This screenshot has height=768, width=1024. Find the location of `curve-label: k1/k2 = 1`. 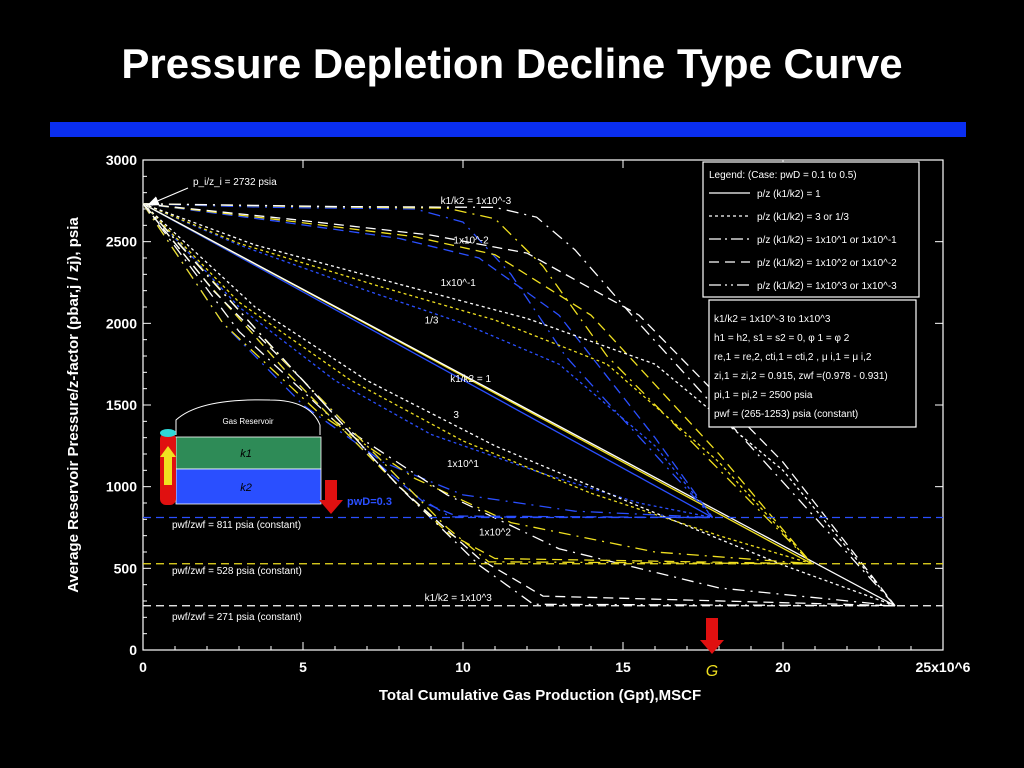

curve-label: k1/k2 = 1 is located at coordinates (470, 379).